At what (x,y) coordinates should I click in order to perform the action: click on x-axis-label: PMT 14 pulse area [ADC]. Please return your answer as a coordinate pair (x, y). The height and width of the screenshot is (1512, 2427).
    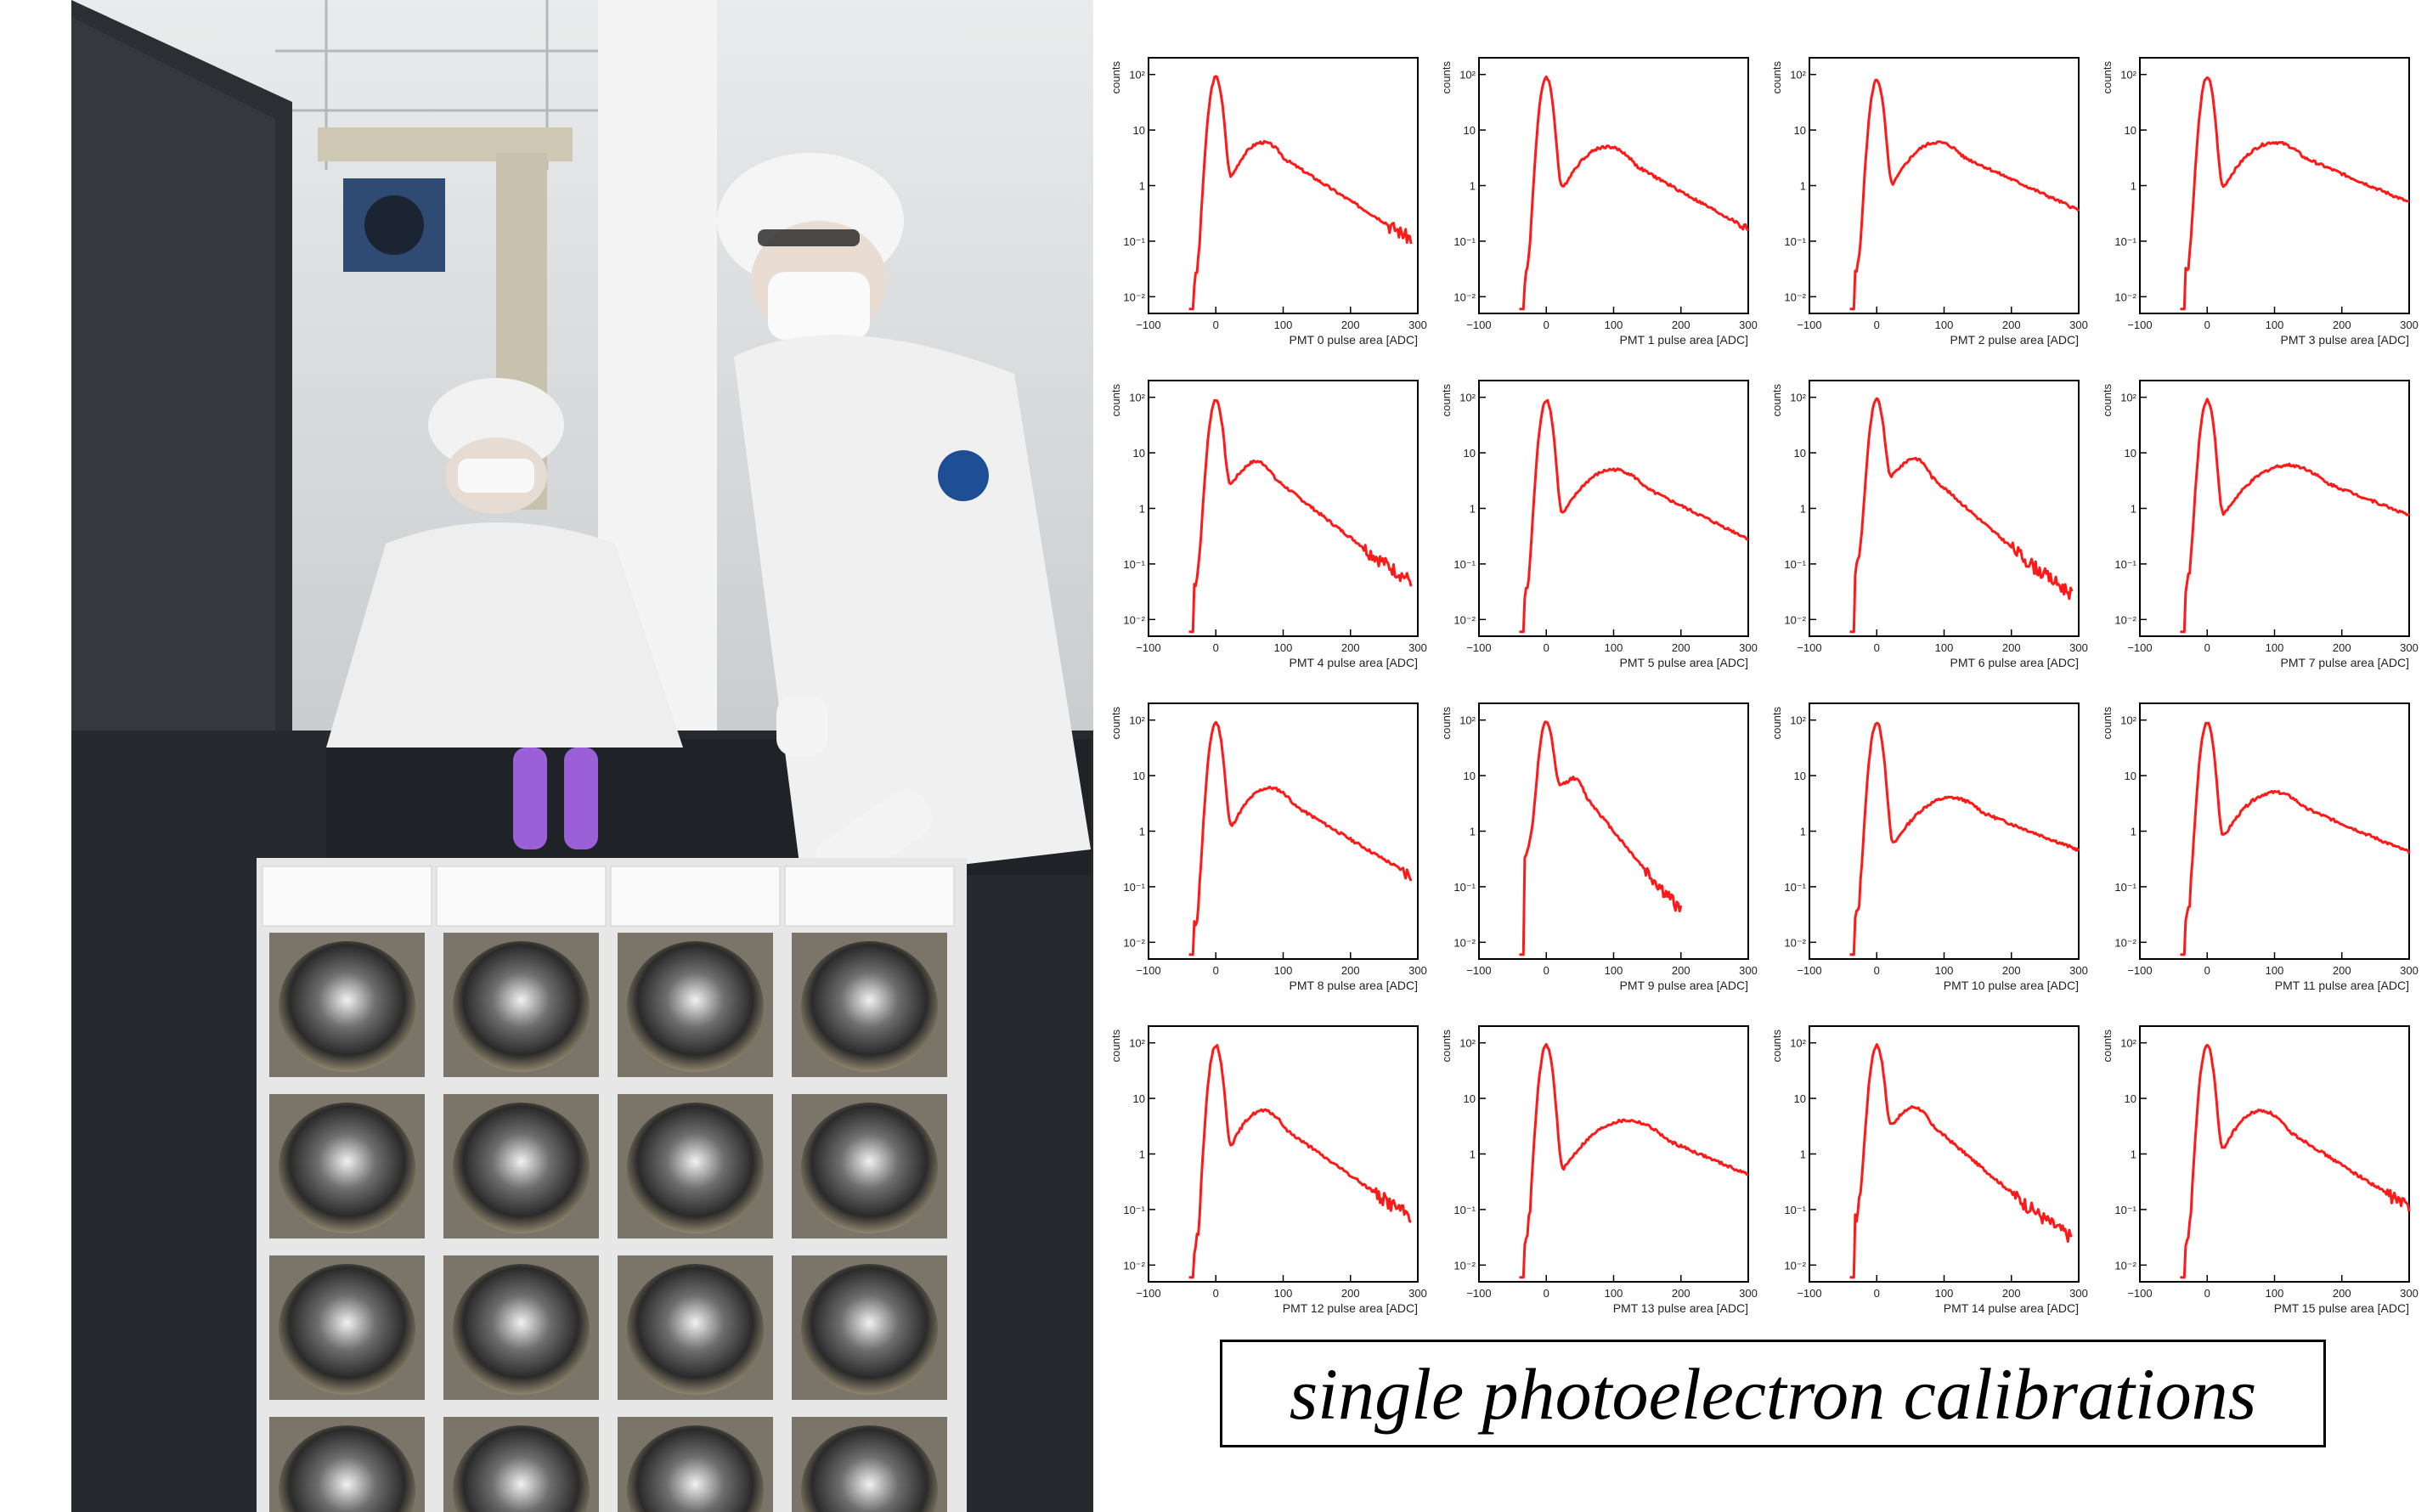
    Looking at the image, I should click on (2011, 1308).